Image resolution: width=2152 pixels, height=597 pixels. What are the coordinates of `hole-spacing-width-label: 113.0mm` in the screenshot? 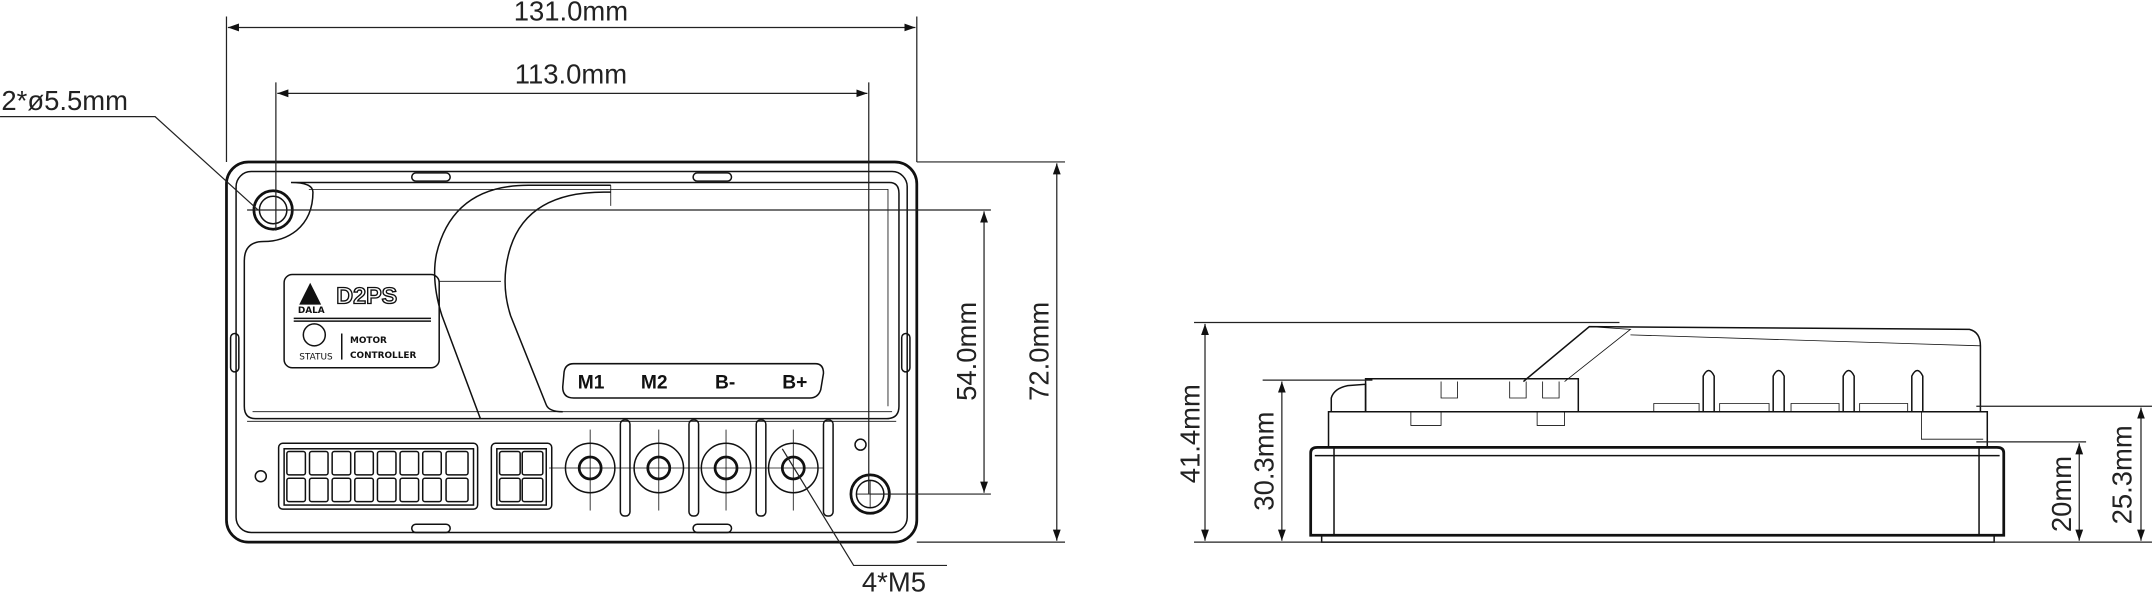 It's located at (571, 74).